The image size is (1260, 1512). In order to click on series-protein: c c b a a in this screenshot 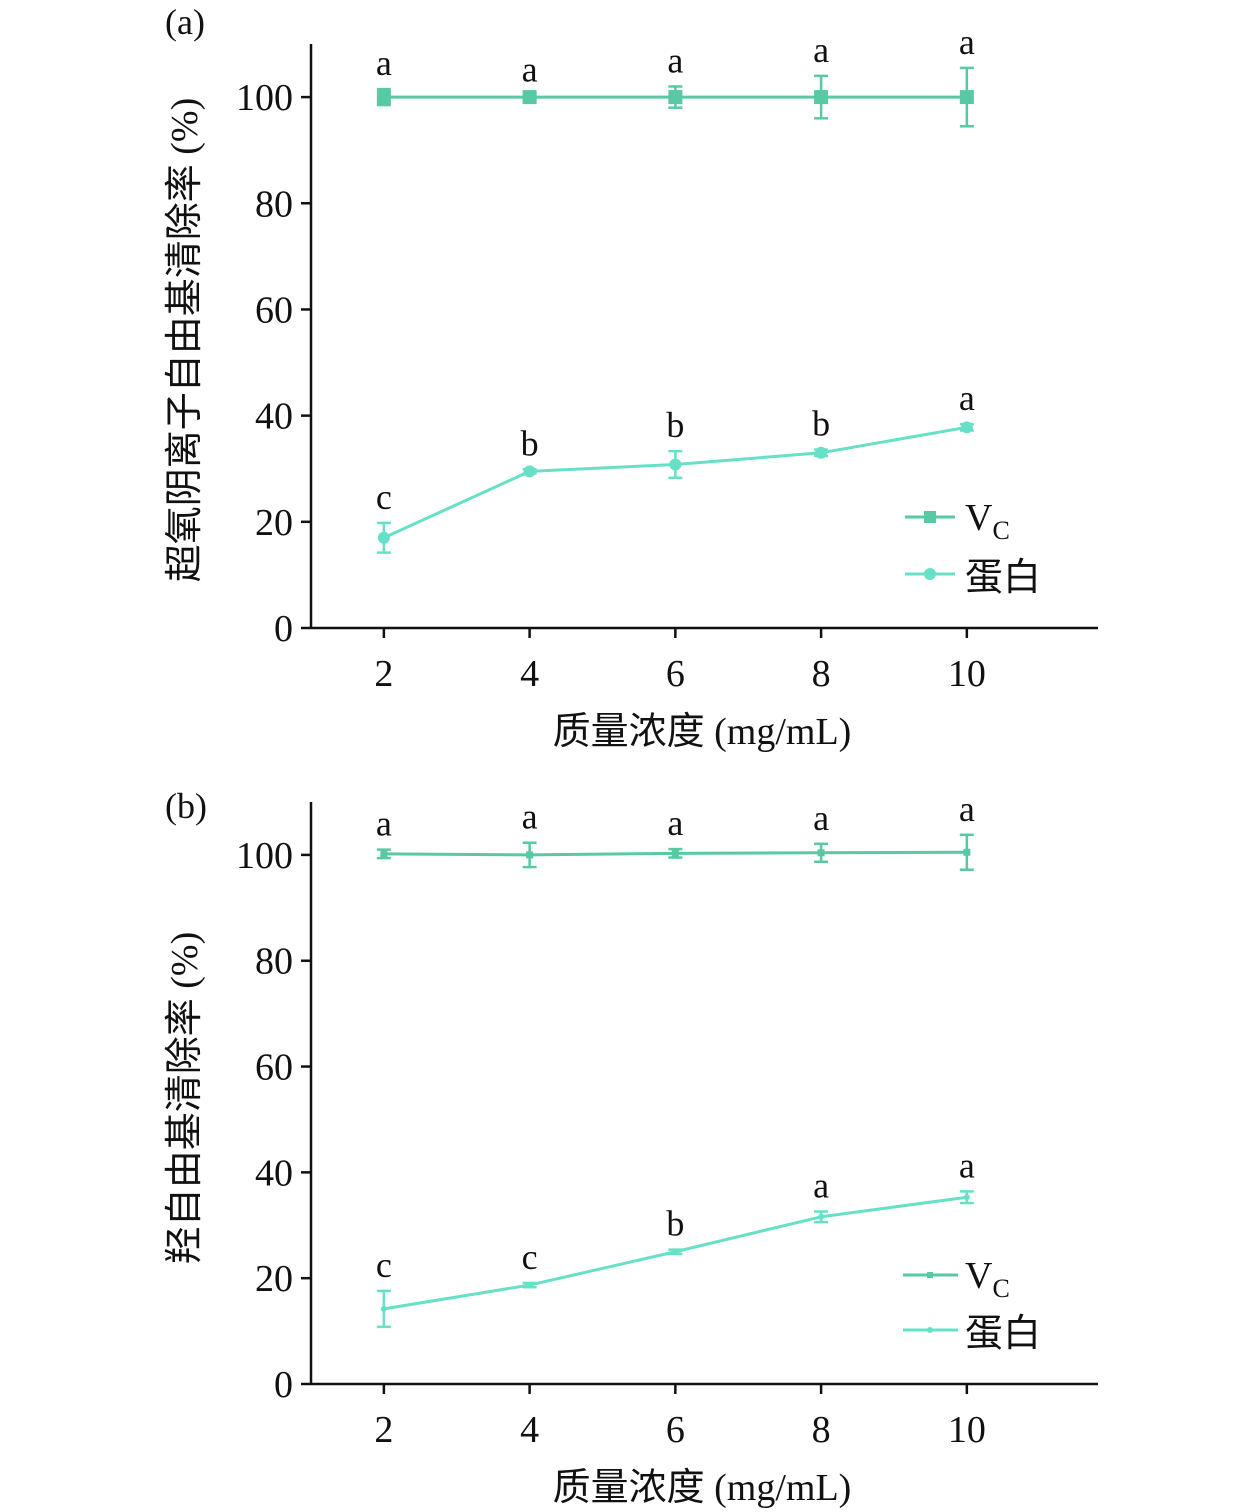, I will do `click(675, 1237)`.